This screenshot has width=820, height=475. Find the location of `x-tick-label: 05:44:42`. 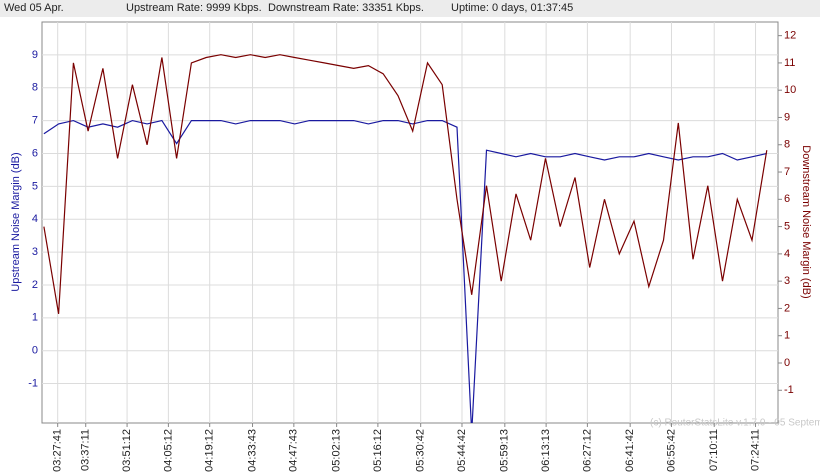

x-tick-label: 05:44:42 is located at coordinates (462, 450).